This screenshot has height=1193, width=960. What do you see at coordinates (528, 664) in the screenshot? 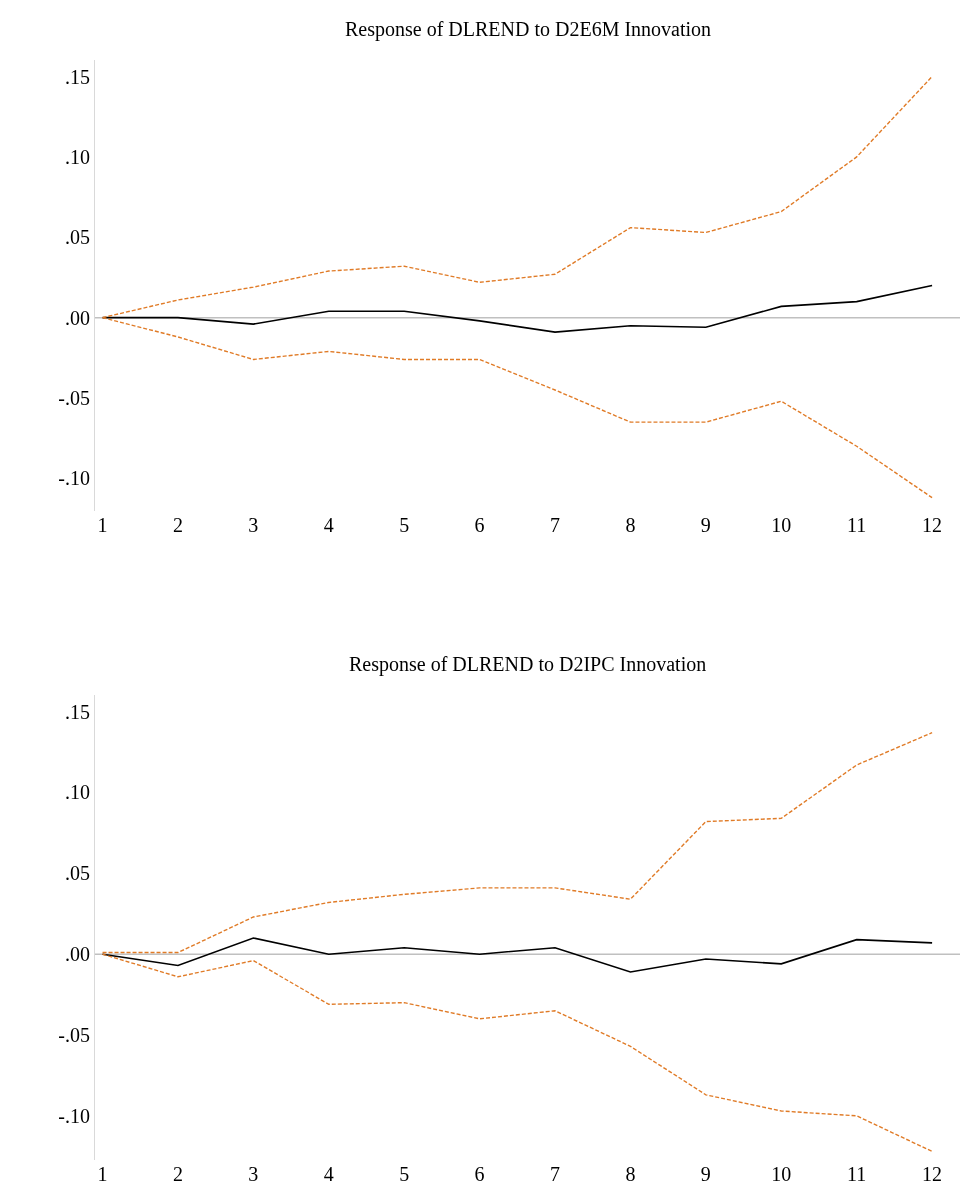
I see `chart-title: Response of DLREND to D2IPC Innovation` at bounding box center [528, 664].